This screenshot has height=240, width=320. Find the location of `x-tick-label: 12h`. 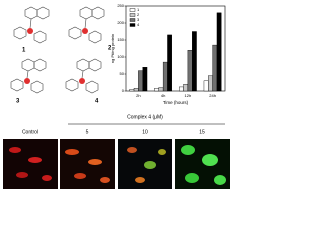

x-tick-label: 12h is located at coordinates (188, 95).